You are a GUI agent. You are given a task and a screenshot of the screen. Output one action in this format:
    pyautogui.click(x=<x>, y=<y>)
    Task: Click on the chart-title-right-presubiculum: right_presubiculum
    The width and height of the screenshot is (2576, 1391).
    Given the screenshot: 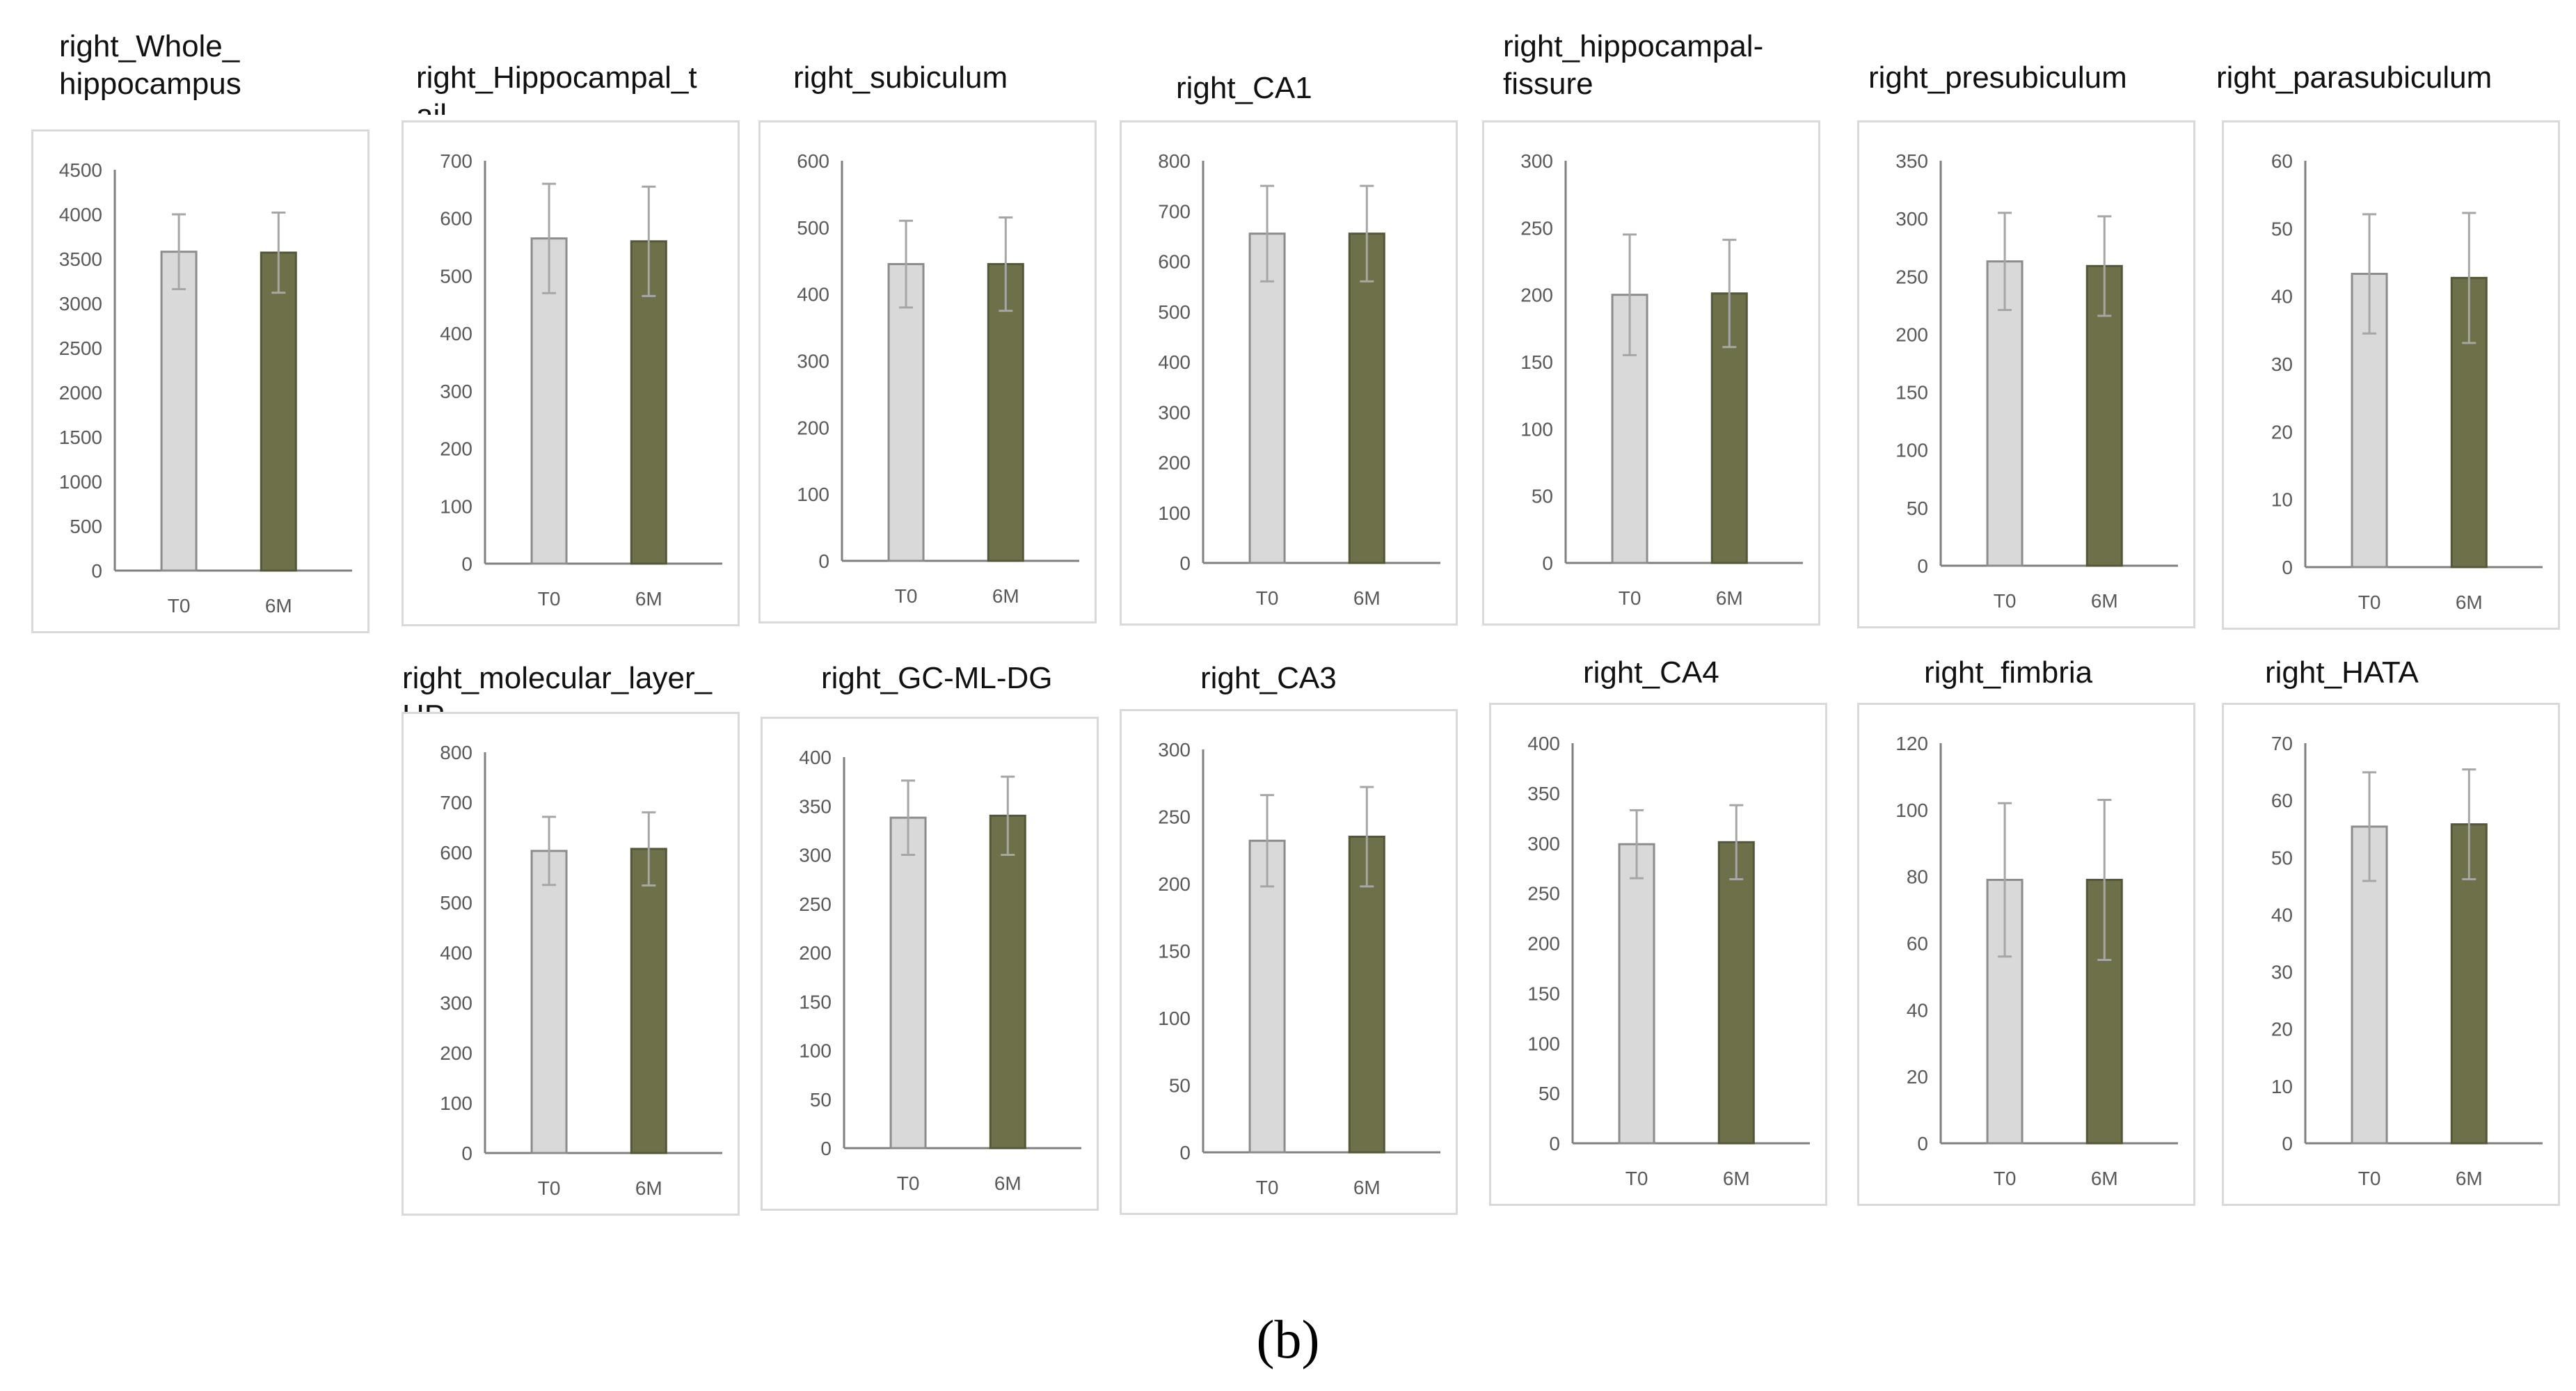 What is the action you would take?
    pyautogui.click(x=1997, y=78)
    